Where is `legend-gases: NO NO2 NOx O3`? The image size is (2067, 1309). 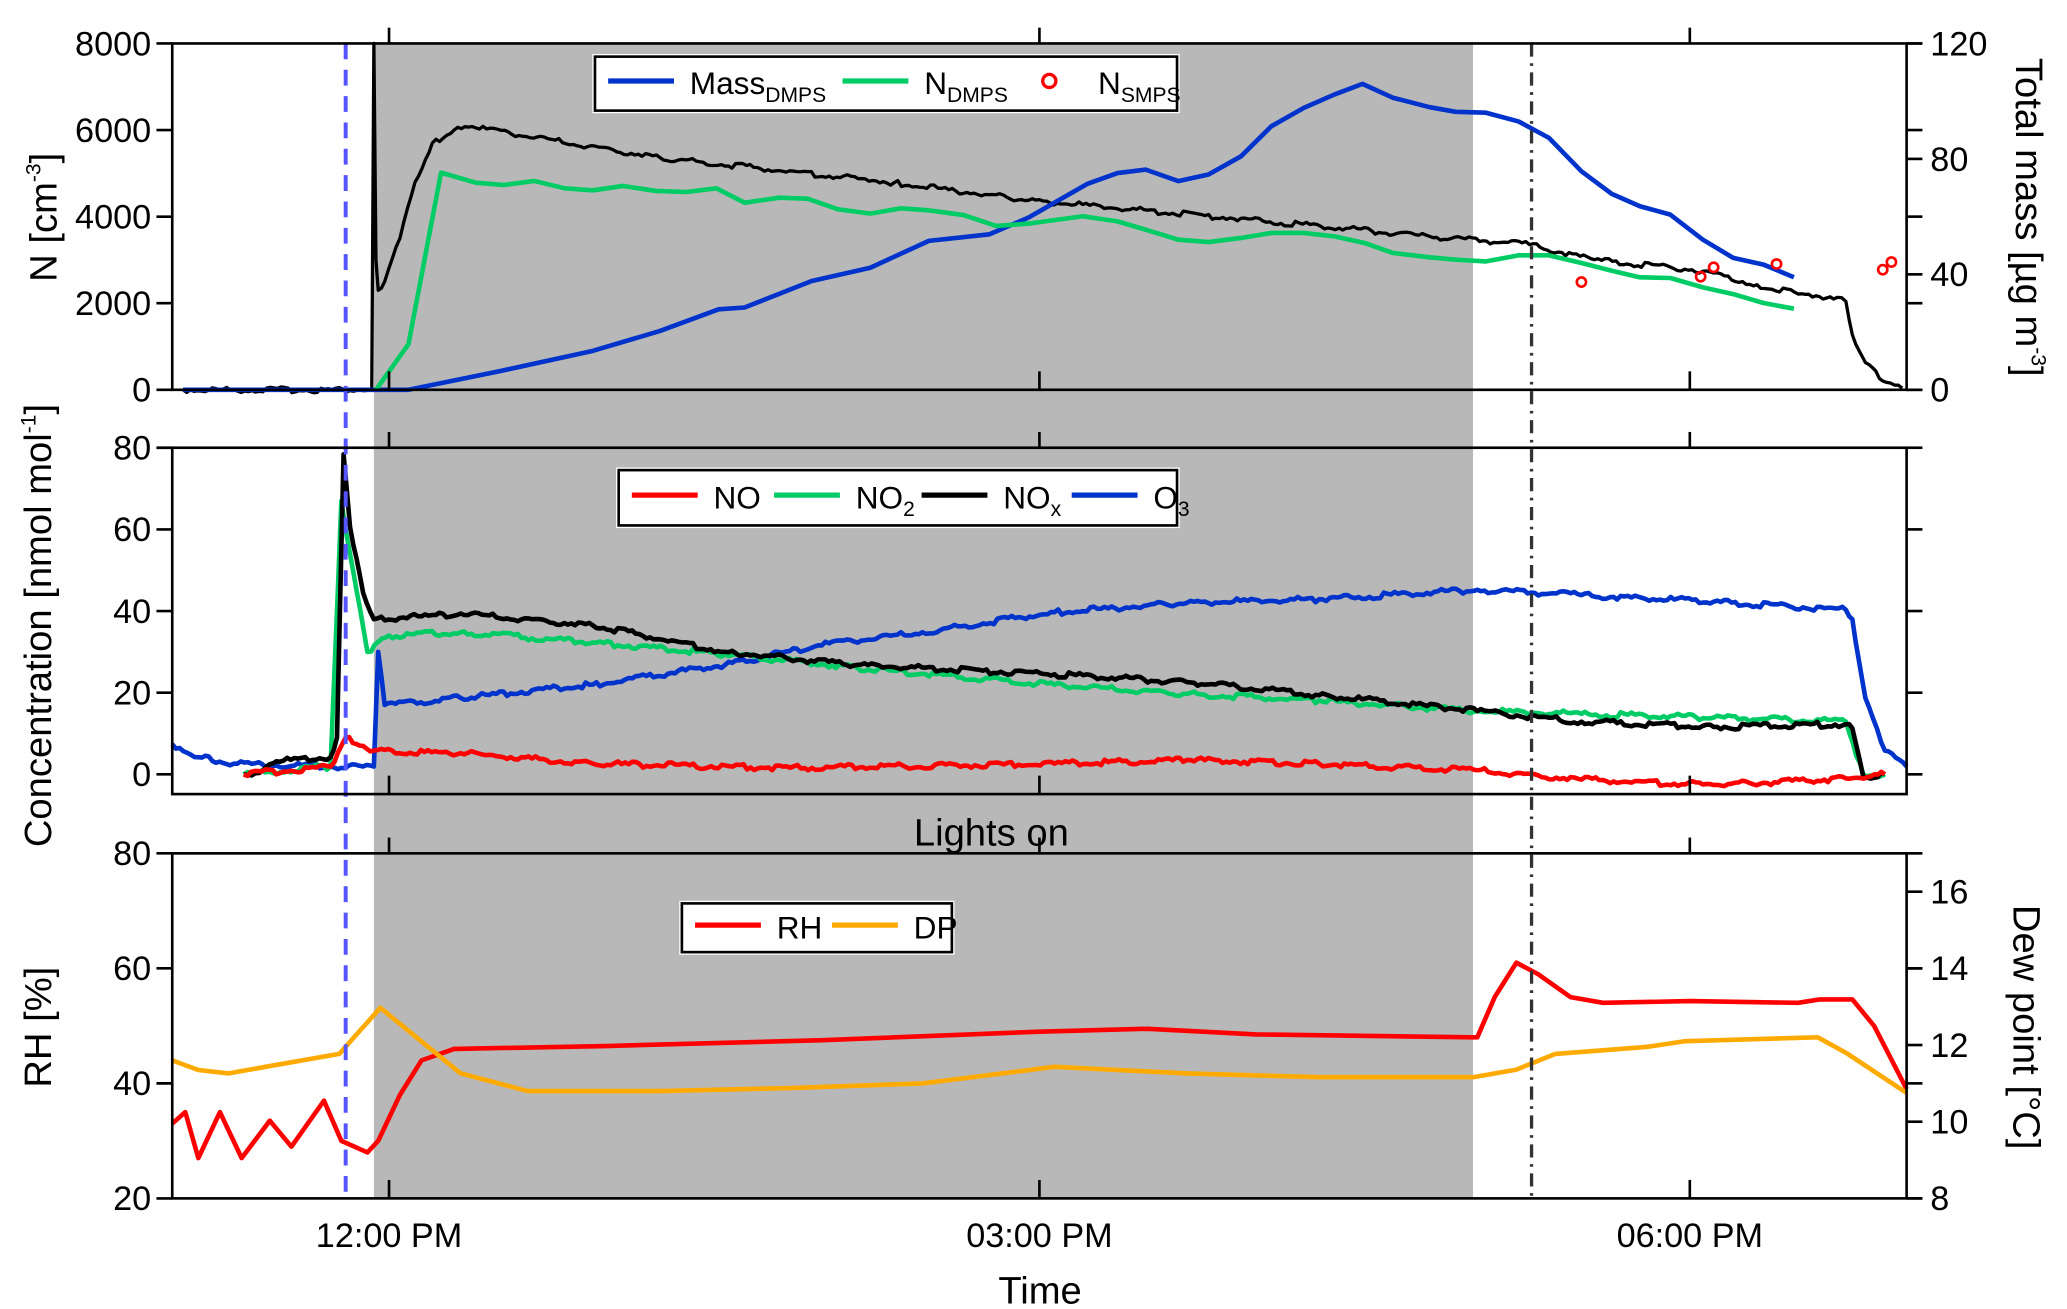
legend-gases: NO NO2 NOx O3 is located at coordinates (903, 498).